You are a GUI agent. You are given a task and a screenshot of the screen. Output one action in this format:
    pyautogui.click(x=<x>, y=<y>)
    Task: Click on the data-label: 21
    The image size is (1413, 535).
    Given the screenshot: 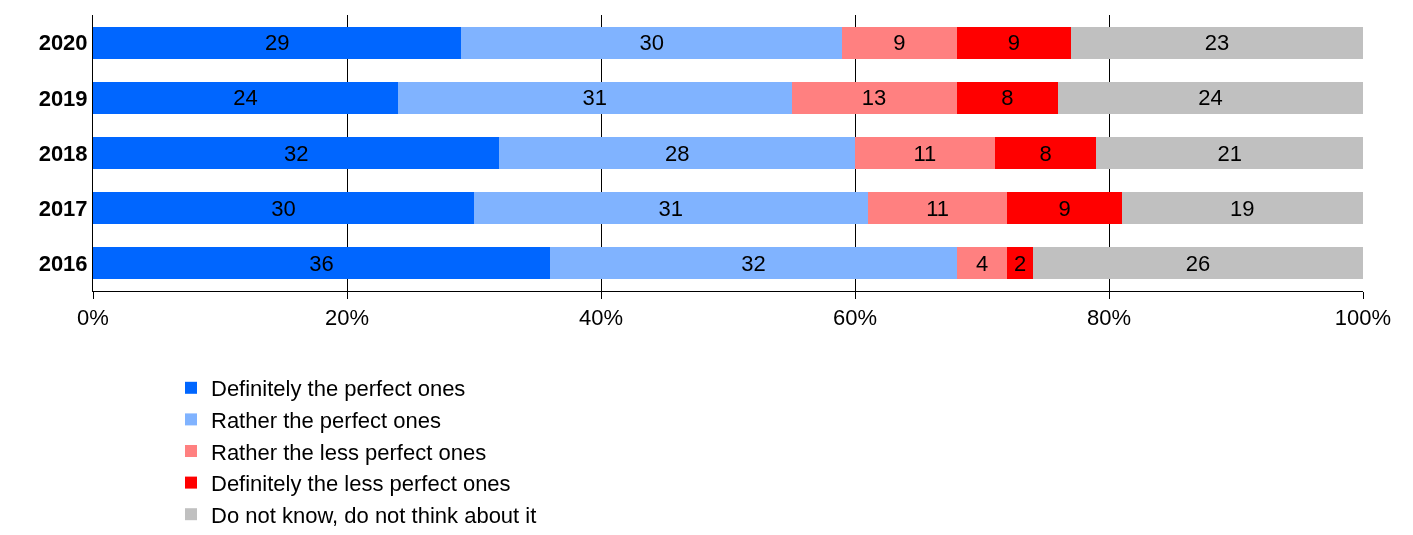 What is the action you would take?
    pyautogui.click(x=1229, y=153)
    